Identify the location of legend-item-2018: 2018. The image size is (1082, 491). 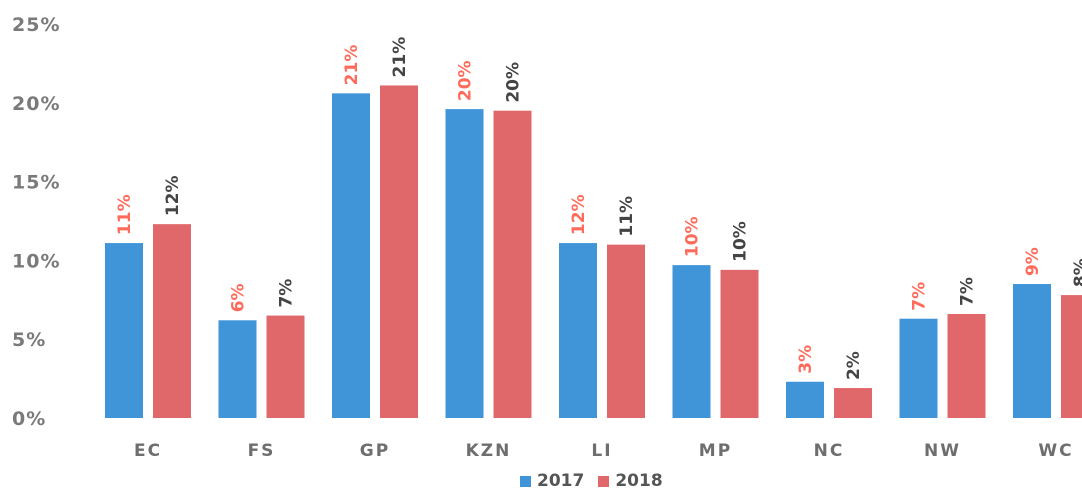
(630, 481).